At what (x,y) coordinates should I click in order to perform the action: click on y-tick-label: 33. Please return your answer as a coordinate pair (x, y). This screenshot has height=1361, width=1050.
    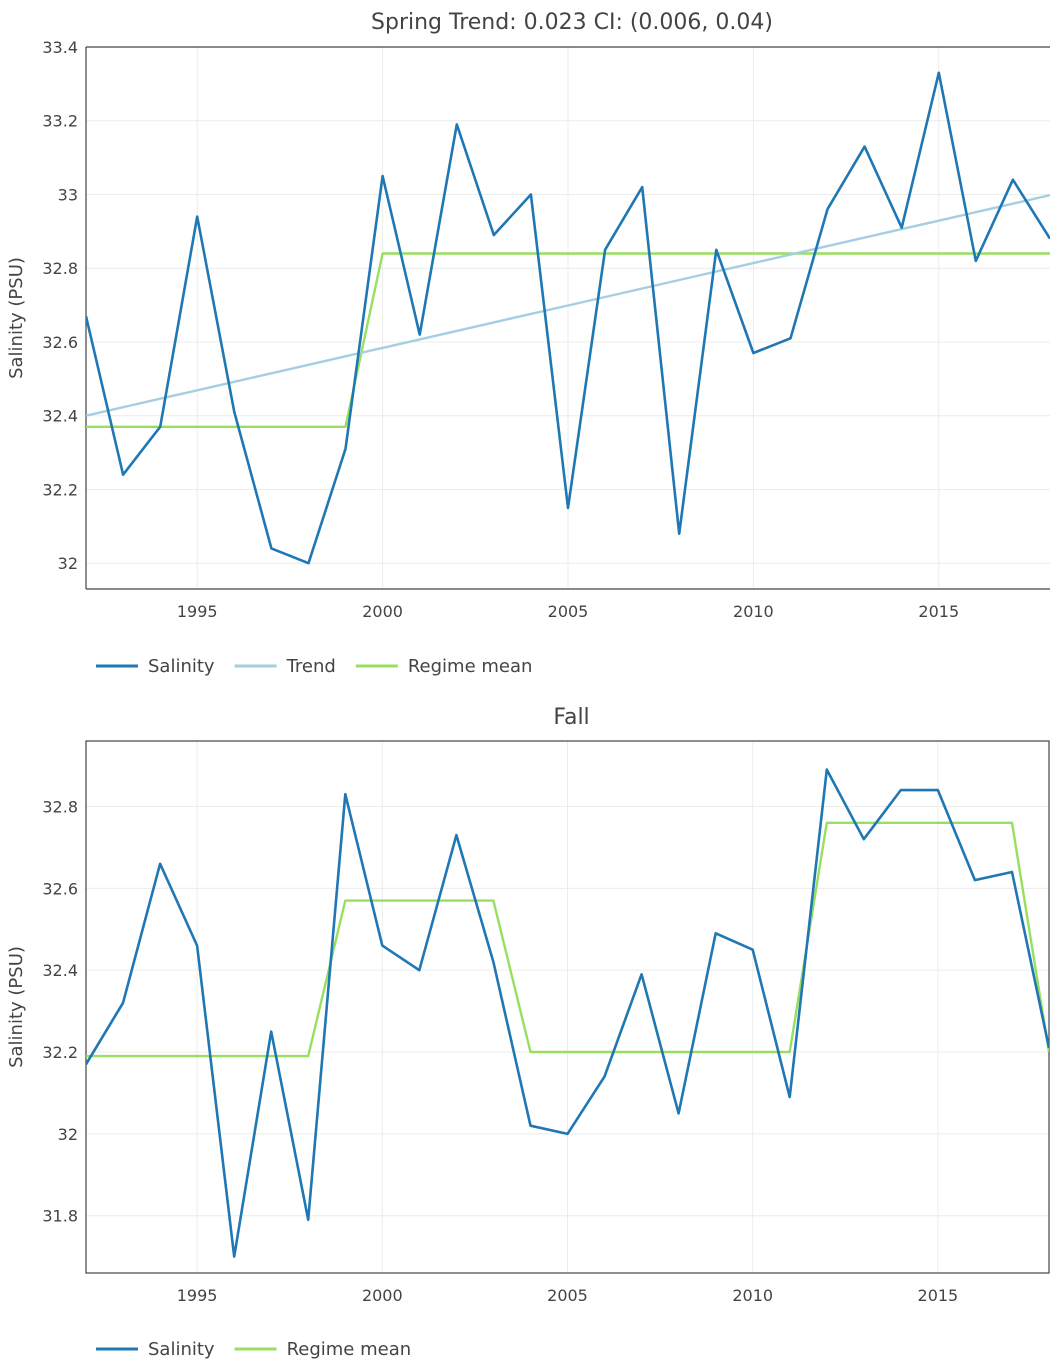
    Looking at the image, I should click on (68, 194).